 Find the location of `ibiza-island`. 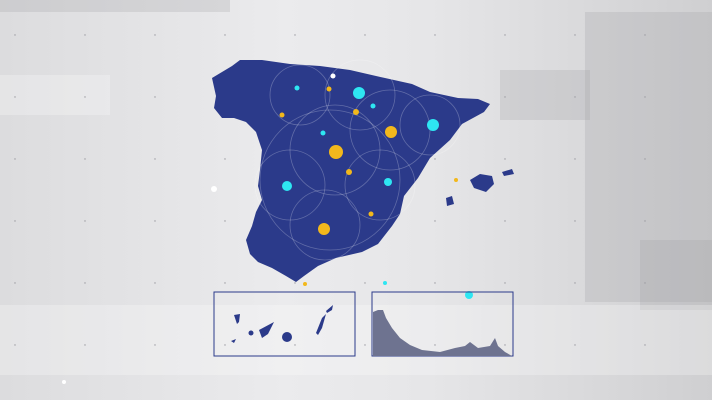

ibiza-island is located at coordinates (450, 201).